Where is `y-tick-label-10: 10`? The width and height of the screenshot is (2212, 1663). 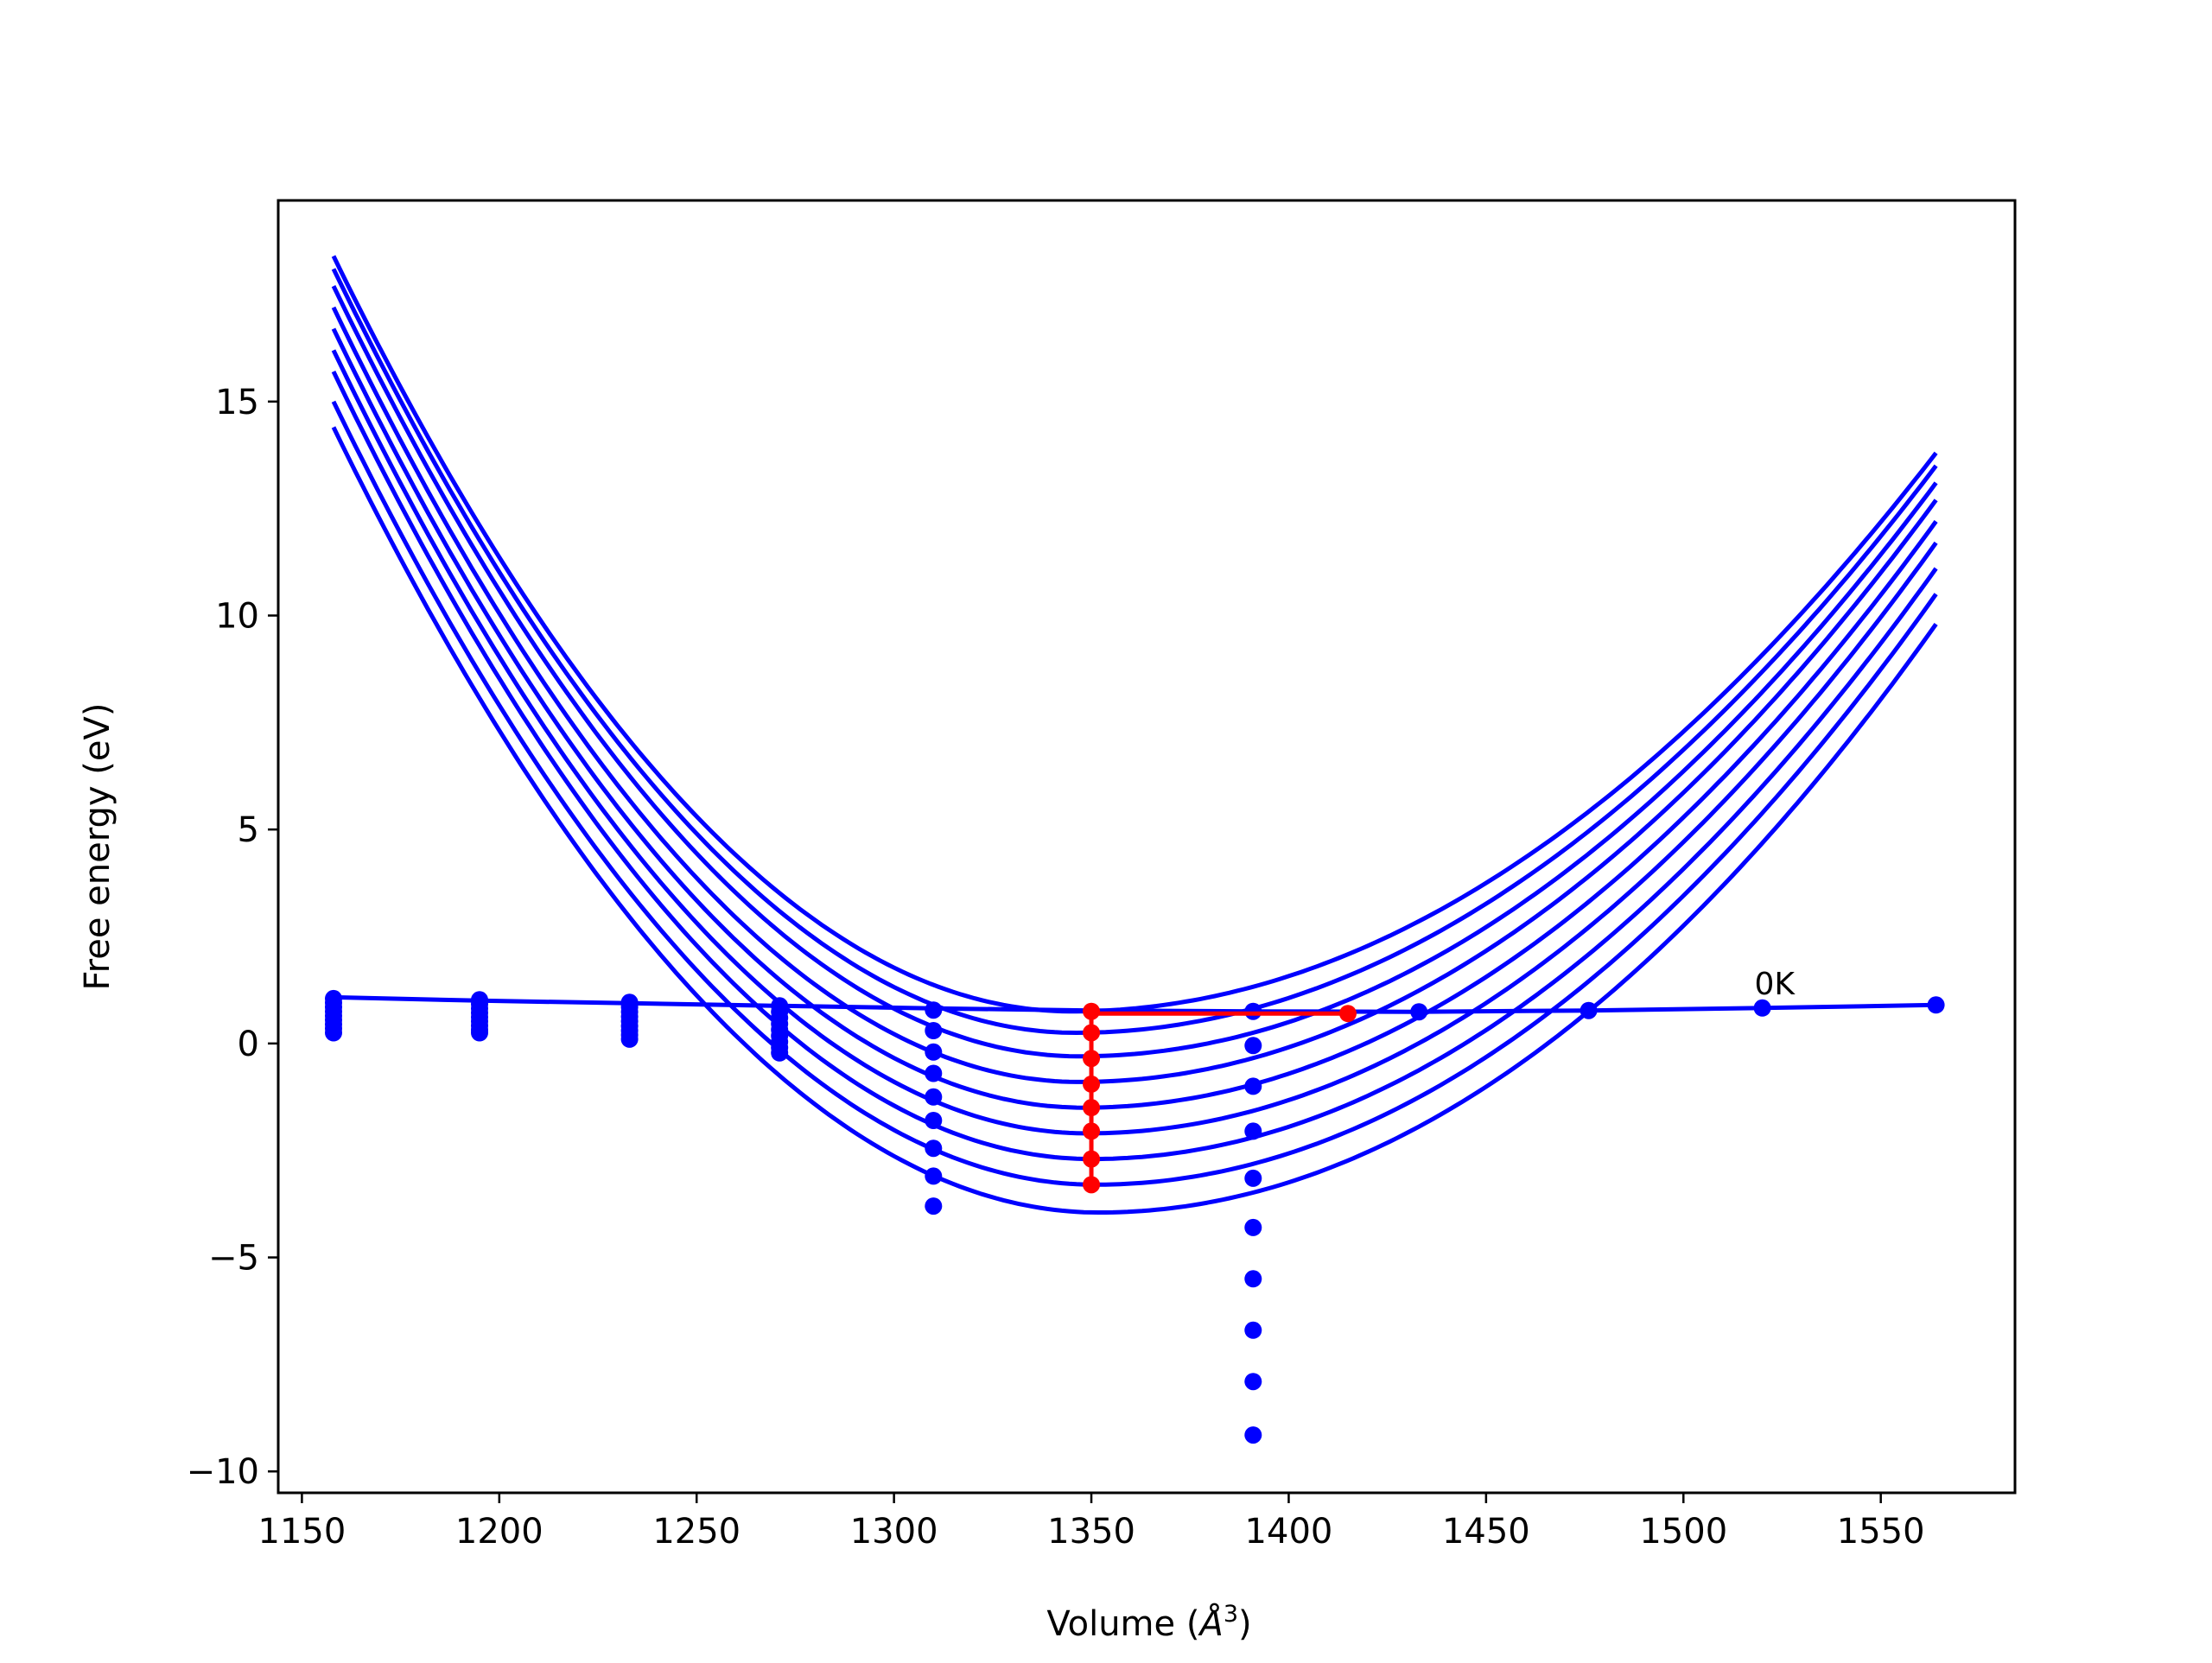
y-tick-label-10: 10 is located at coordinates (237, 617).